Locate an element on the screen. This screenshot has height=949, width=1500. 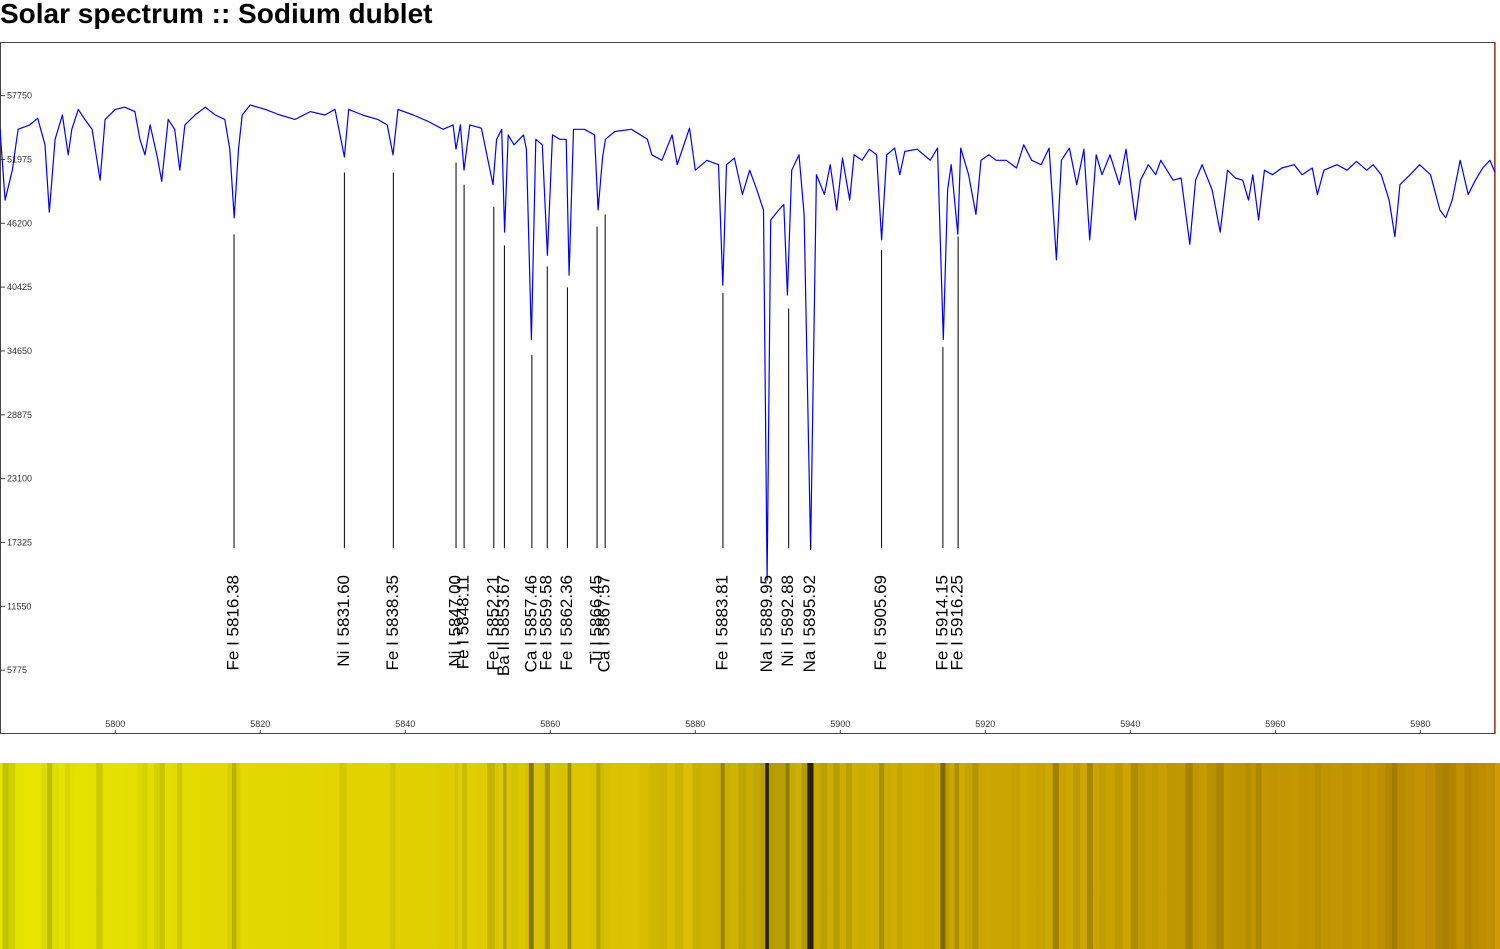
y-tick-label: 57750 is located at coordinates (19, 96).